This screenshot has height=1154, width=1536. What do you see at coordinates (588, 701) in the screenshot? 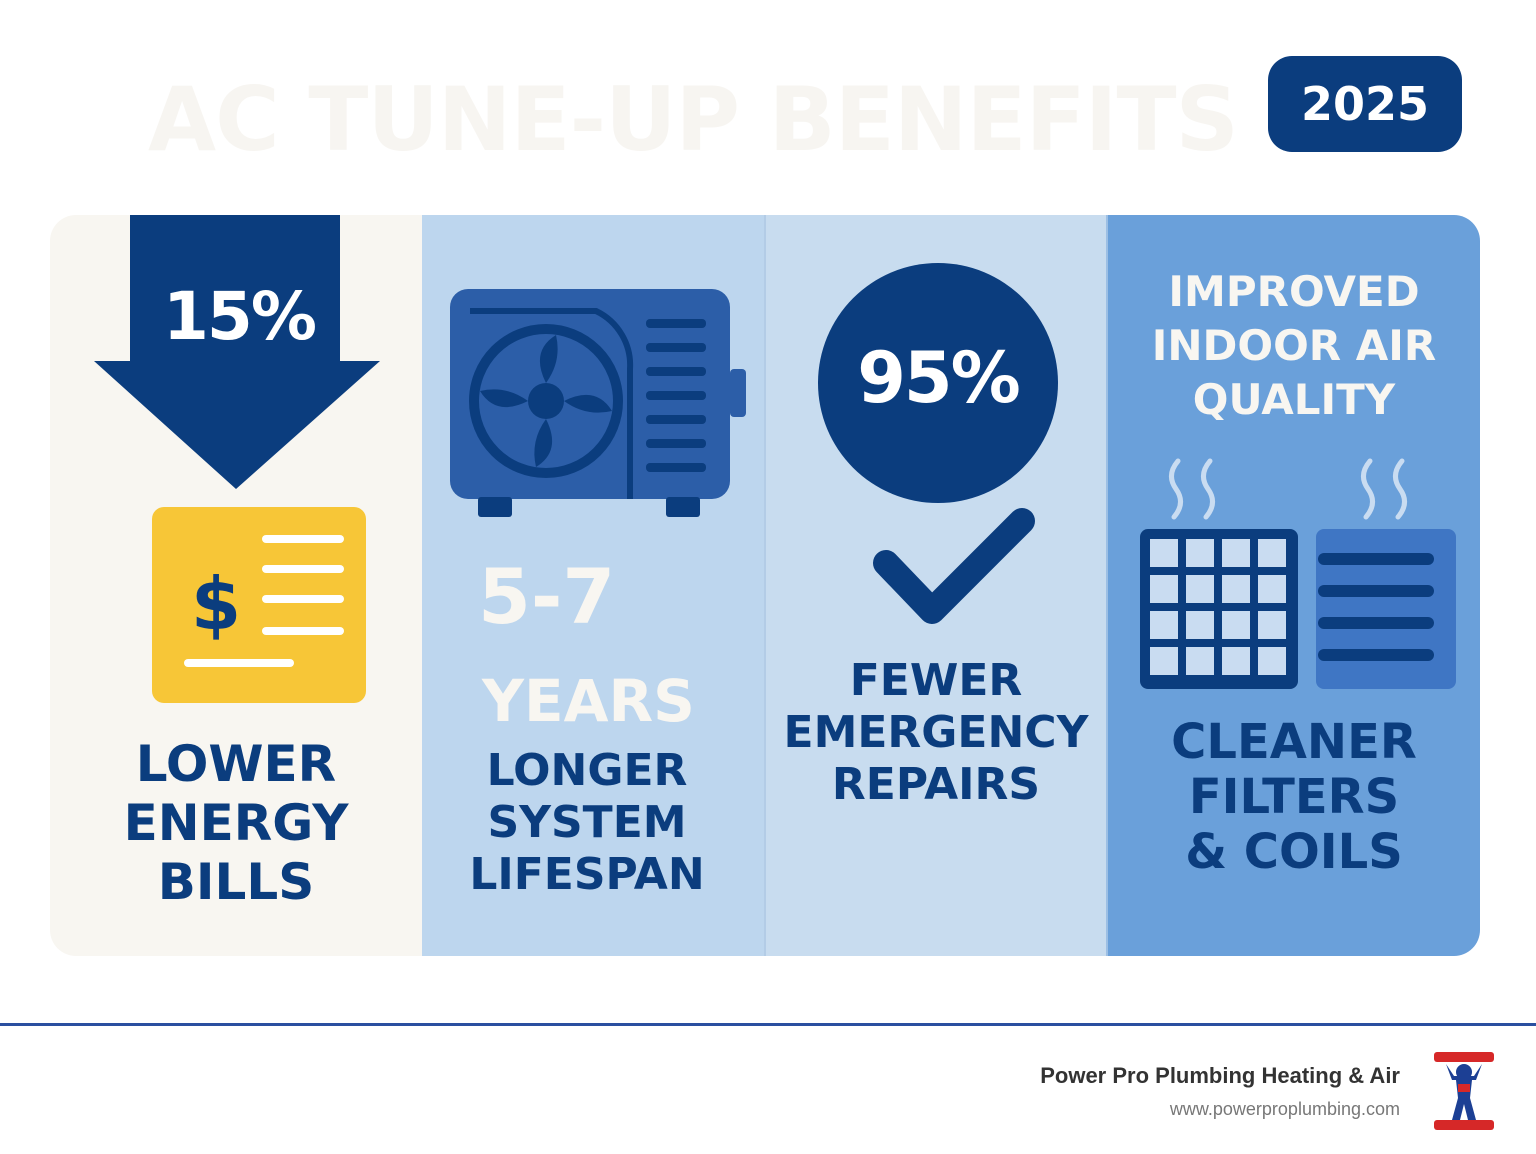
I see `lifespan-unit: YEARS` at bounding box center [588, 701].